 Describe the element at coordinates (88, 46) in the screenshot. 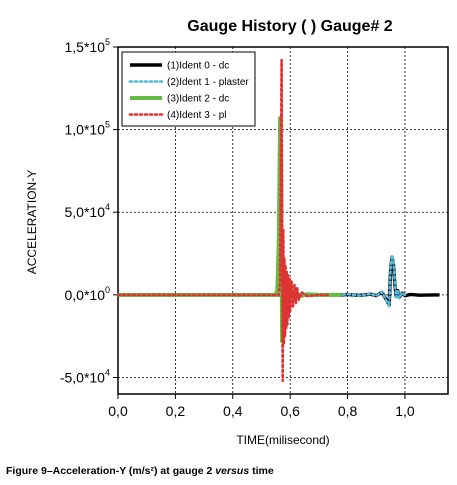

I see `y-tick-label: 1,5*105` at that location.